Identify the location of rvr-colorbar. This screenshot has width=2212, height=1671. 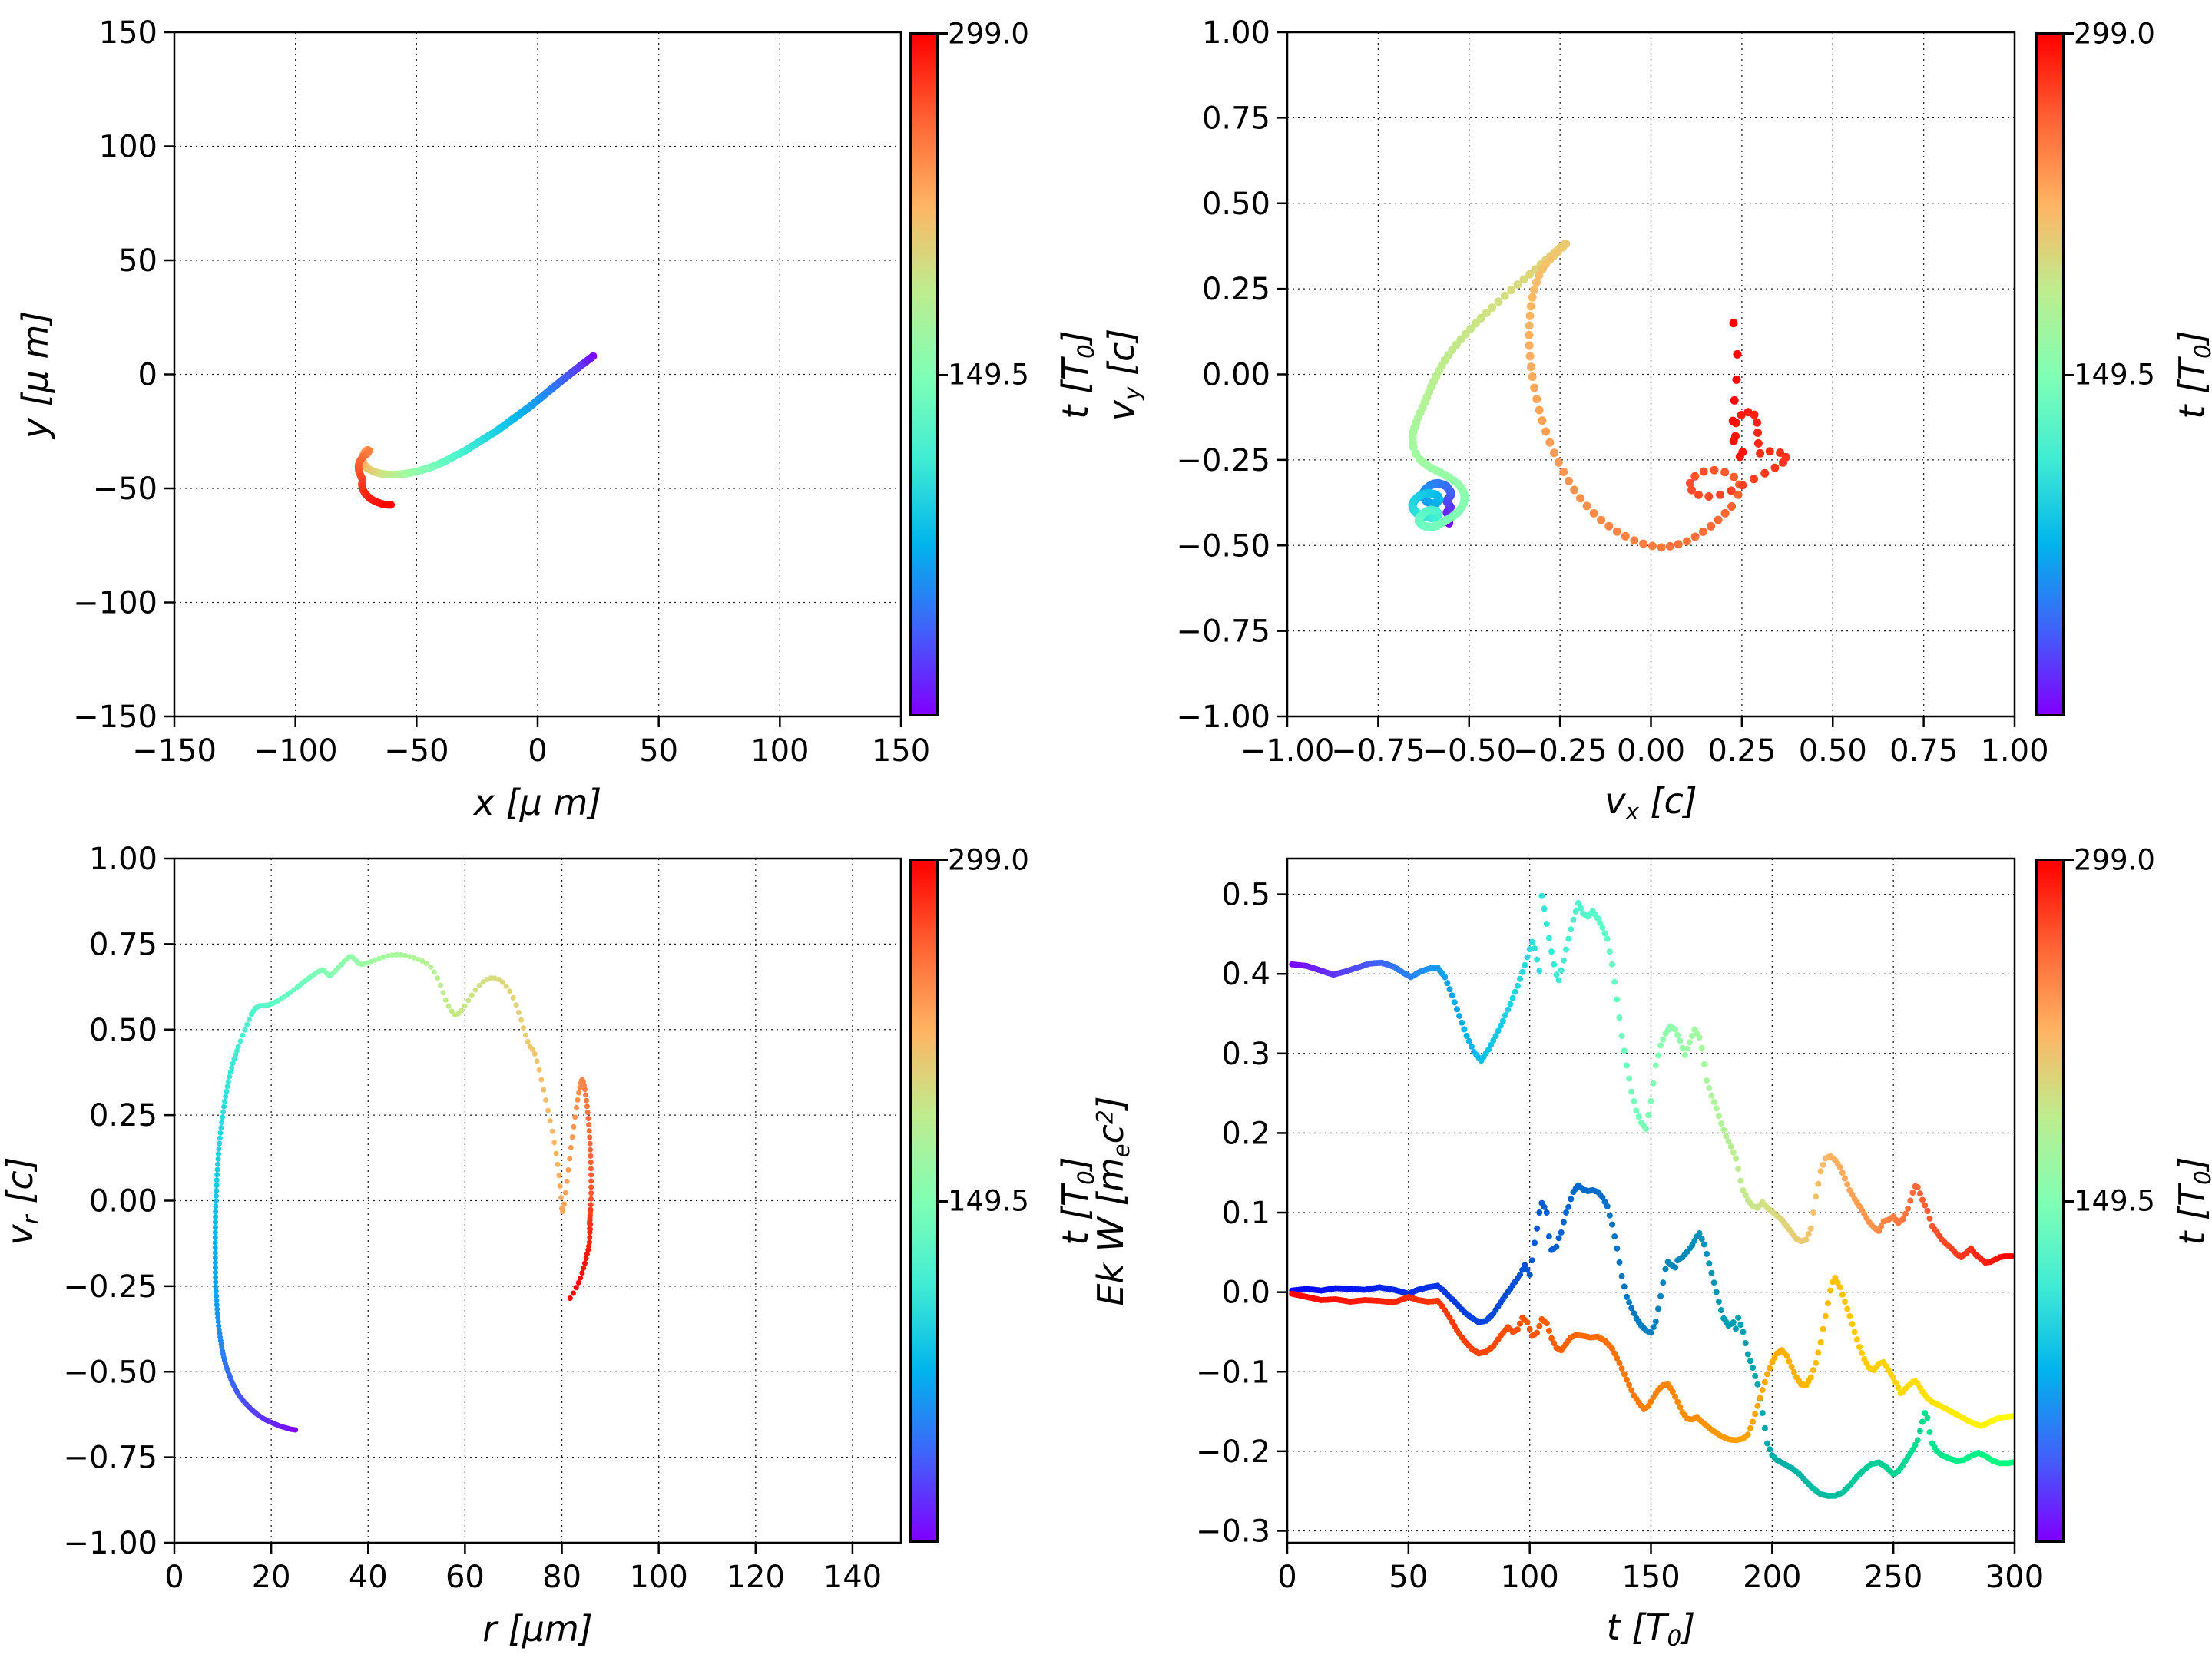
(924, 1201).